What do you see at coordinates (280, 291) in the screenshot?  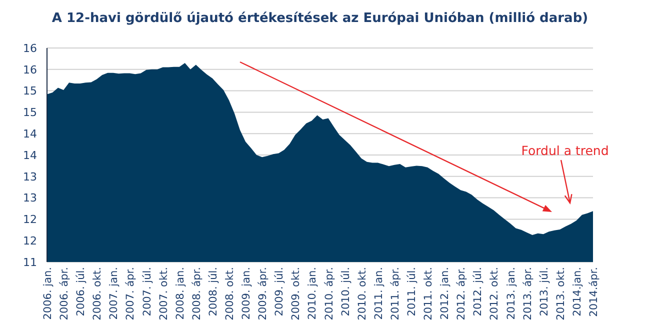 I see `x-tick-label: 2009. júl.` at bounding box center [280, 291].